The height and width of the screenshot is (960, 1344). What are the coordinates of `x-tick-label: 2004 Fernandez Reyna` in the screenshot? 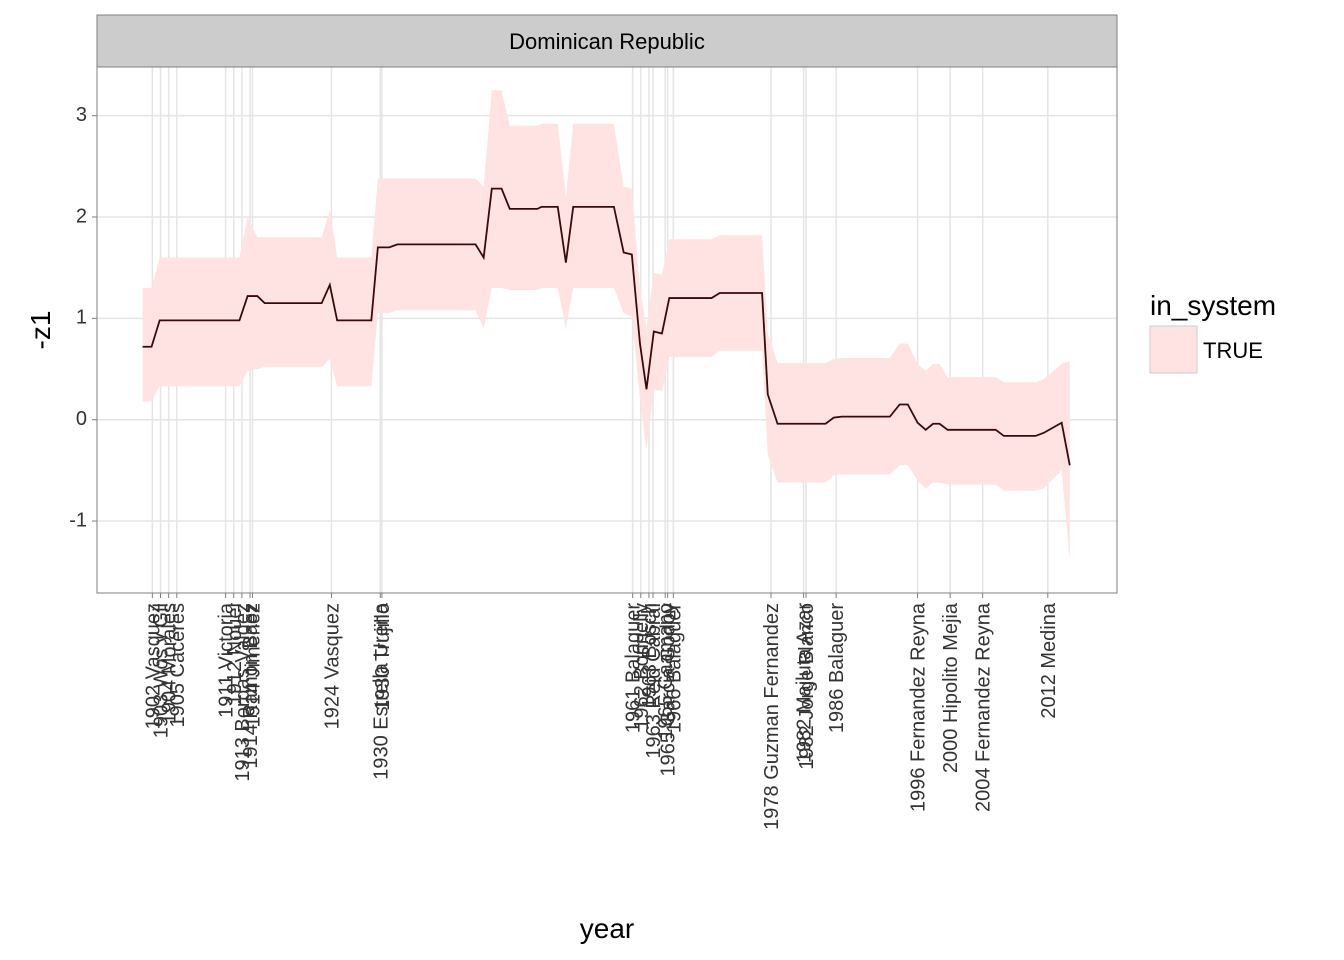 It's located at (984, 707).